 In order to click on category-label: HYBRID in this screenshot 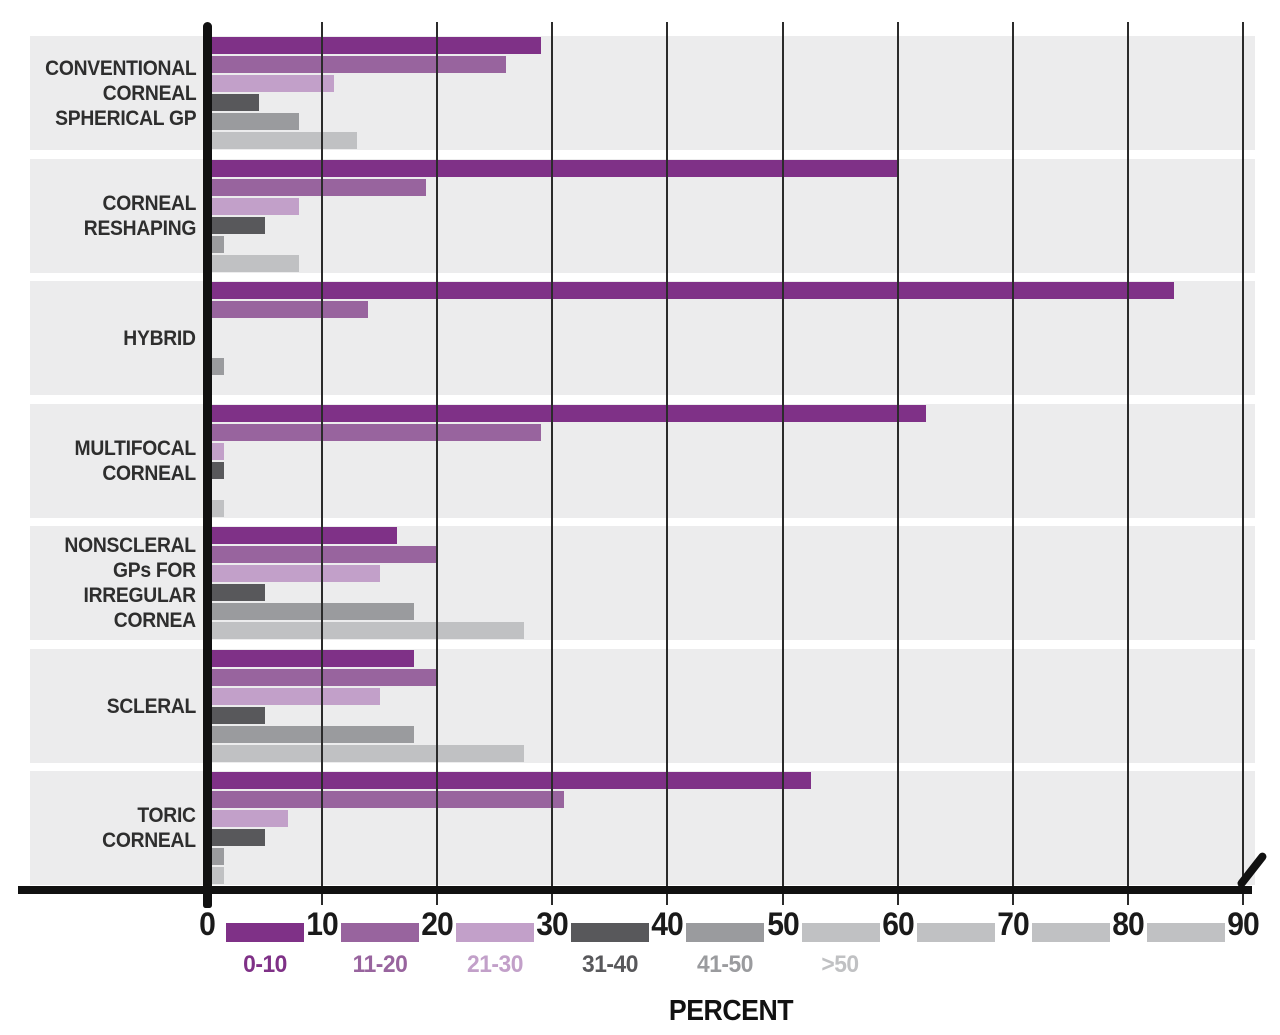, I will do `click(160, 338)`.